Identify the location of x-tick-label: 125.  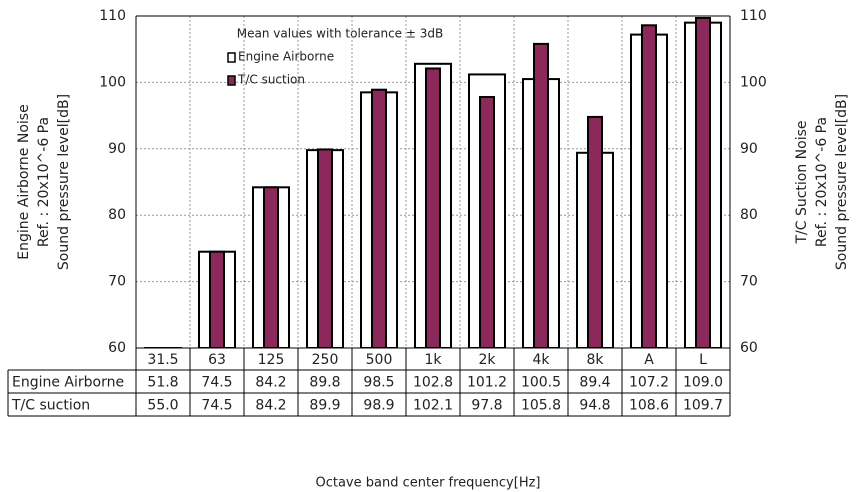
(271, 360).